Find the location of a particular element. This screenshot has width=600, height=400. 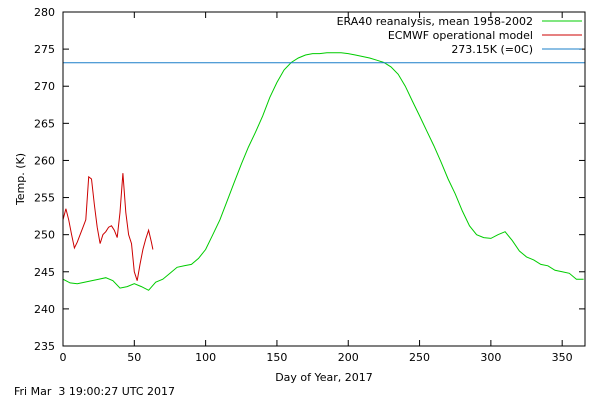

x-tick-label-7: 350 is located at coordinates (562, 357).